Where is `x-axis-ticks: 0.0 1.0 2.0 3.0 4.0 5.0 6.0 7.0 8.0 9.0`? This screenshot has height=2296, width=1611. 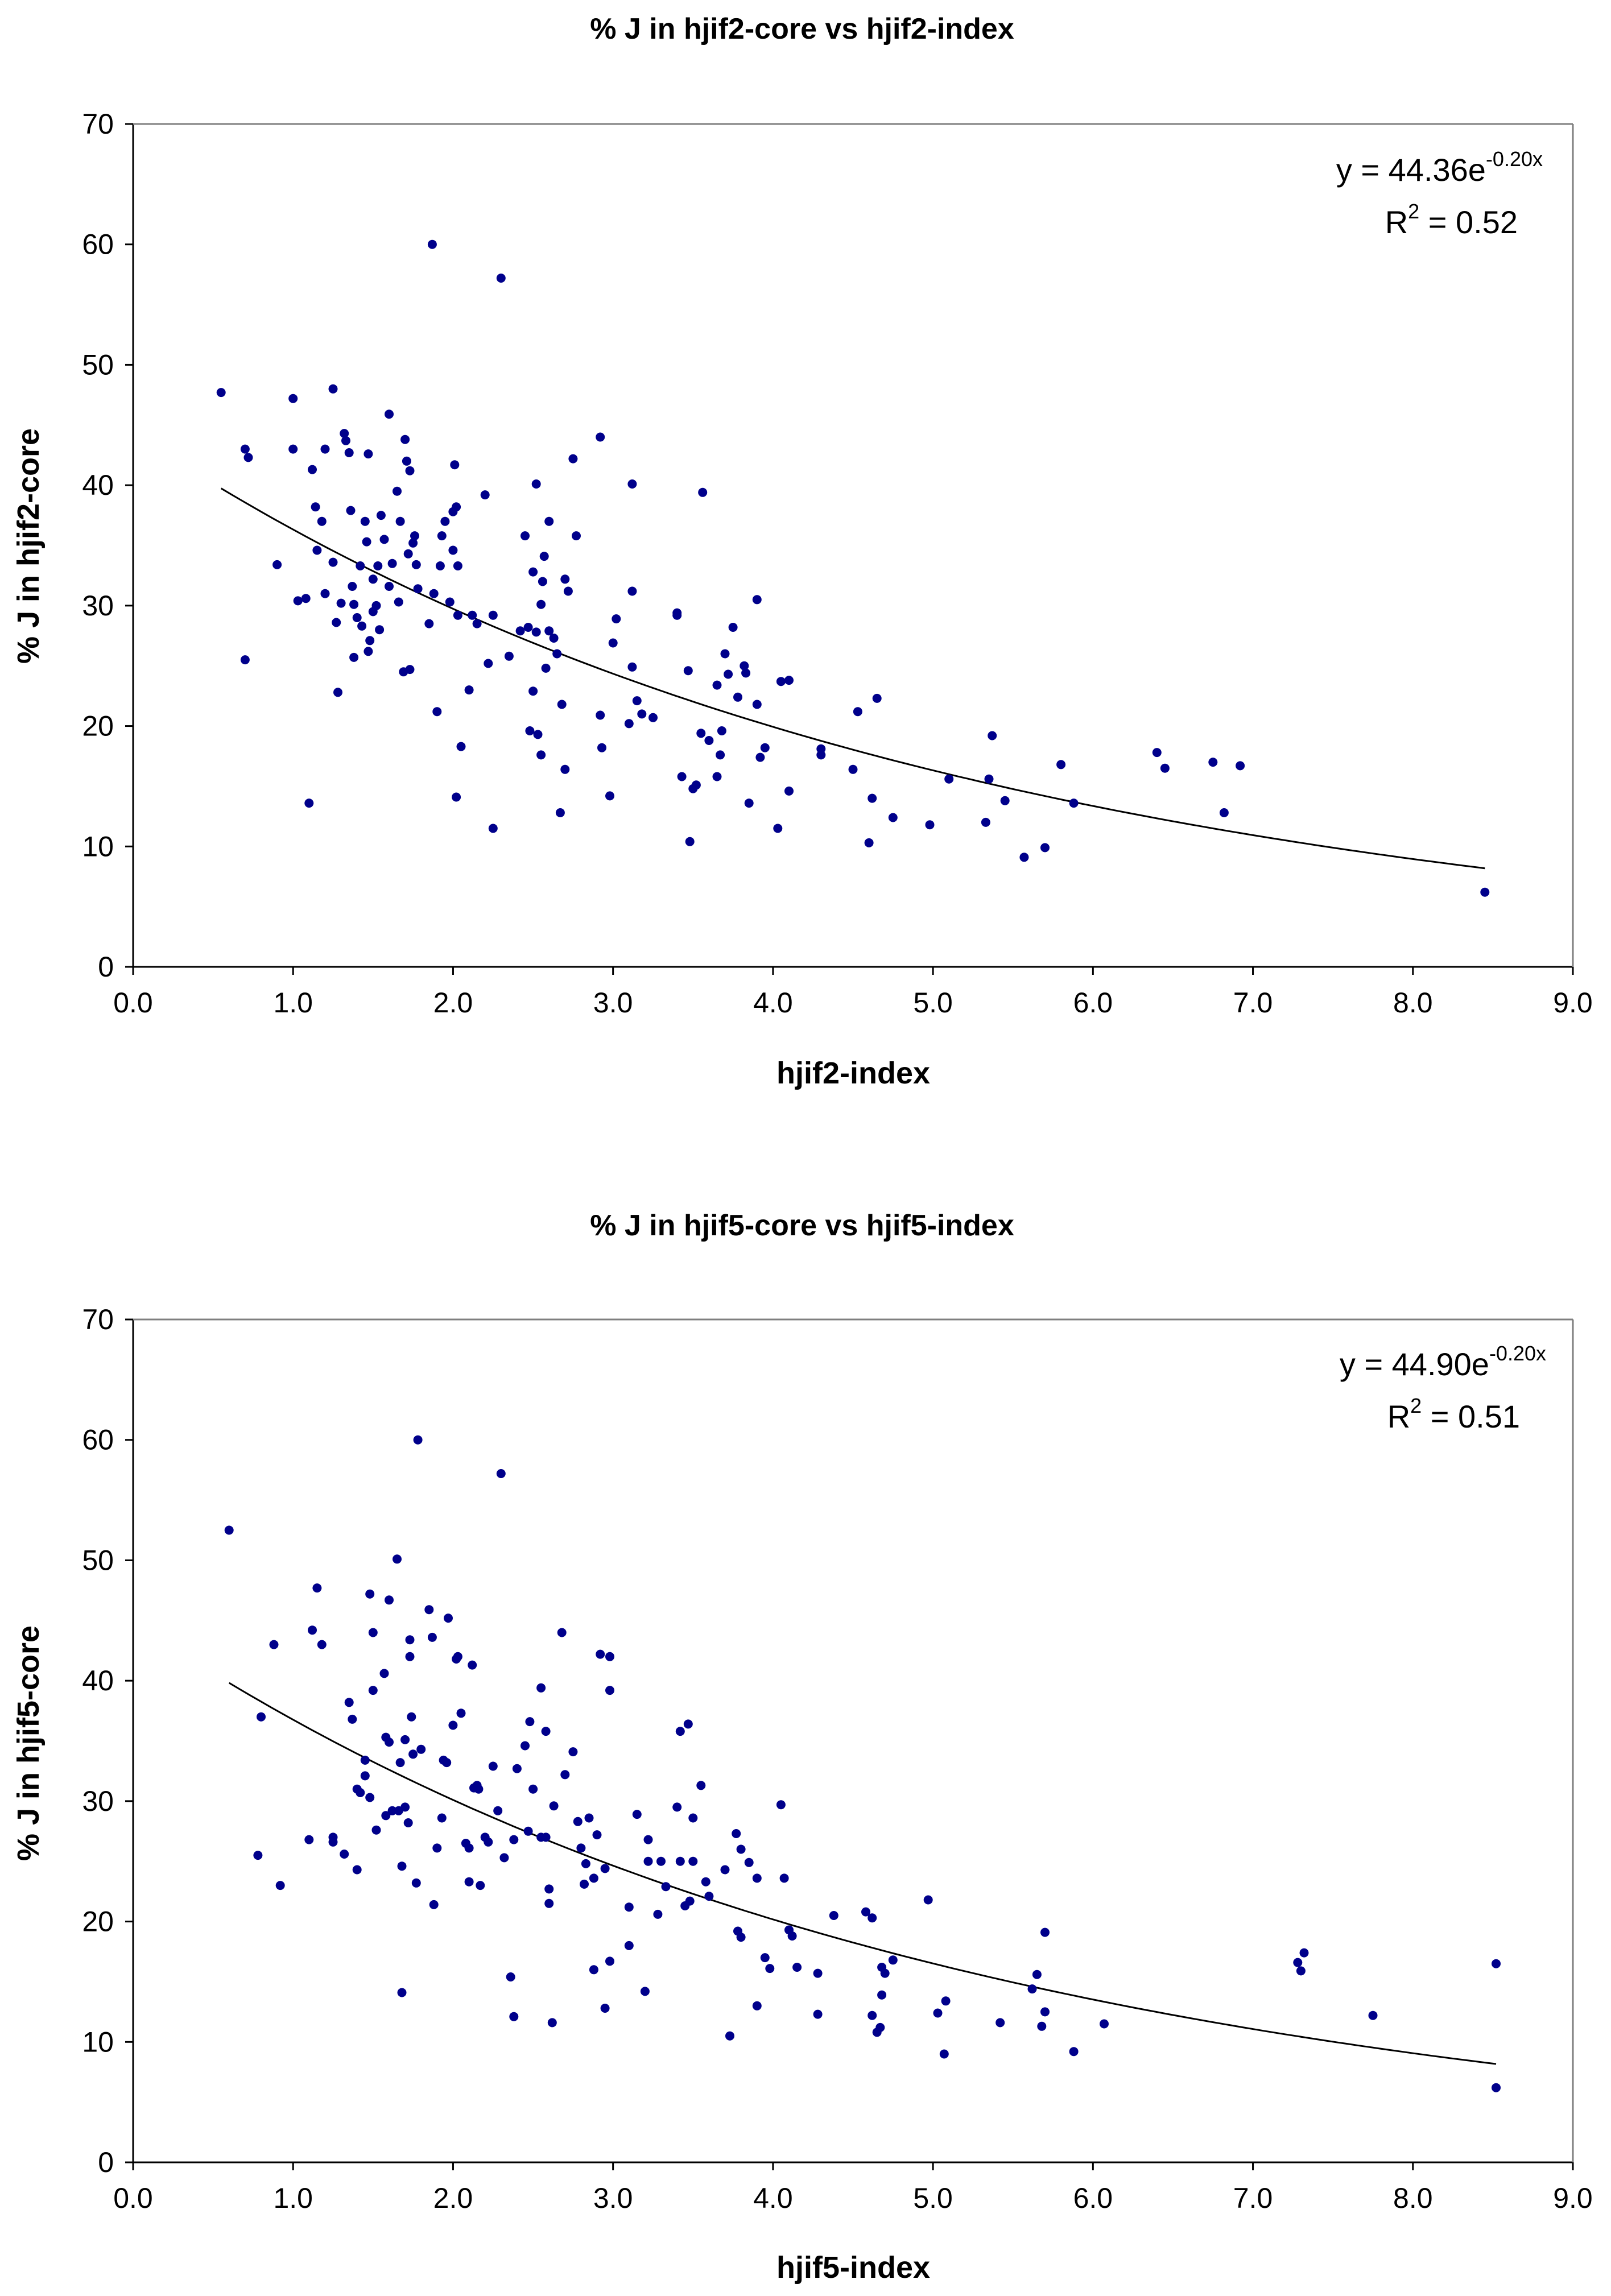 x-axis-ticks: 0.0 1.0 2.0 3.0 4.0 5.0 6.0 7.0 8.0 9.0 is located at coordinates (853, 2188).